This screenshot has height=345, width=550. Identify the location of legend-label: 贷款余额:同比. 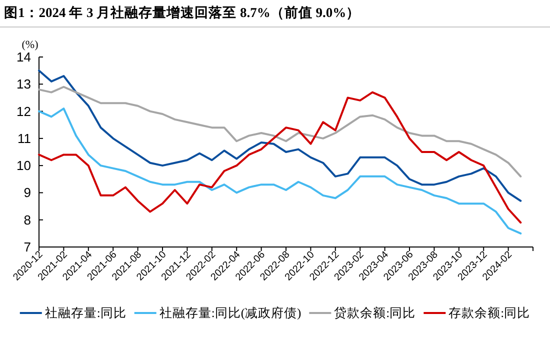
(375, 313).